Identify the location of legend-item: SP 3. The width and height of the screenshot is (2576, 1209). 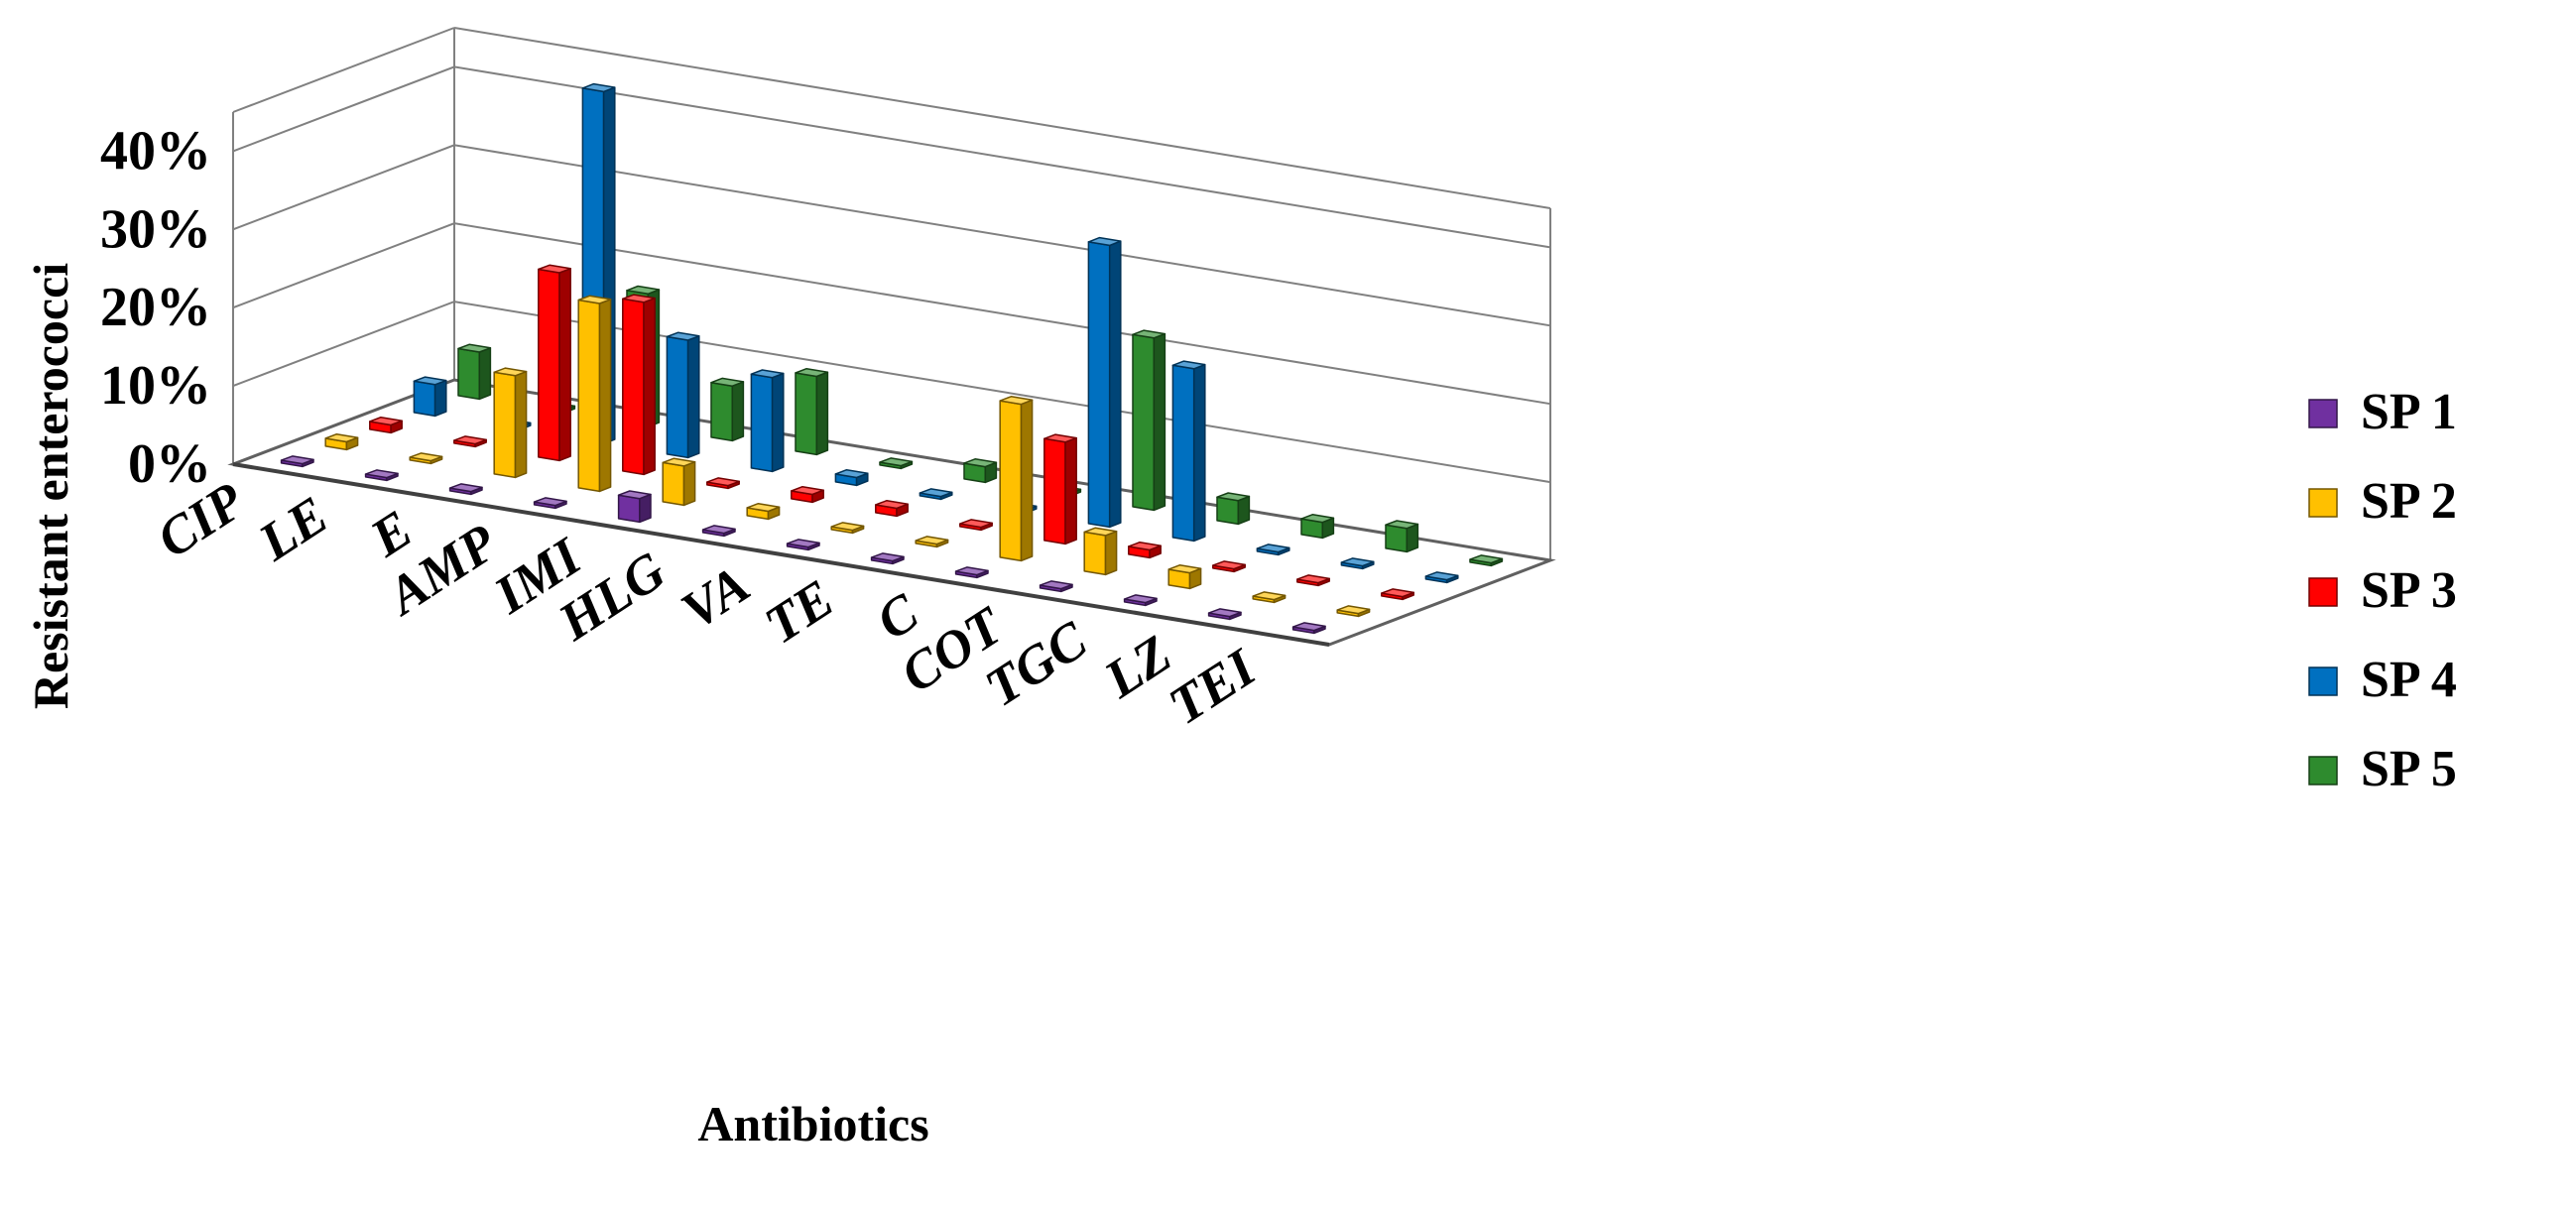
(2382, 590).